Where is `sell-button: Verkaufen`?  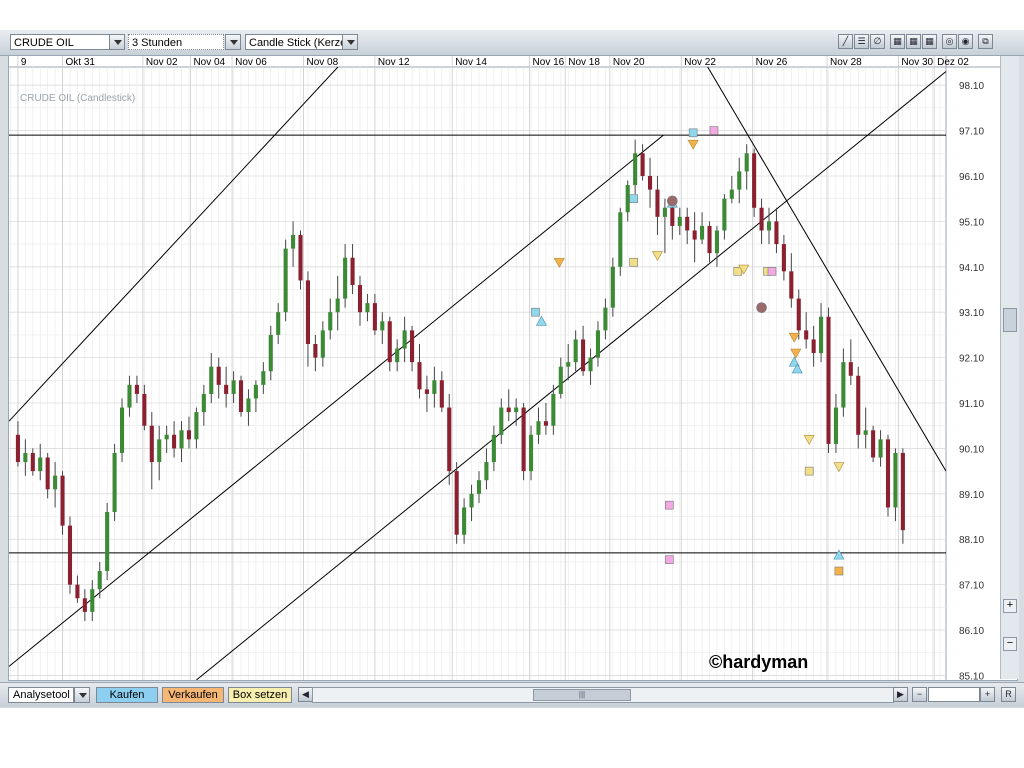
sell-button: Verkaufen is located at coordinates (193, 695).